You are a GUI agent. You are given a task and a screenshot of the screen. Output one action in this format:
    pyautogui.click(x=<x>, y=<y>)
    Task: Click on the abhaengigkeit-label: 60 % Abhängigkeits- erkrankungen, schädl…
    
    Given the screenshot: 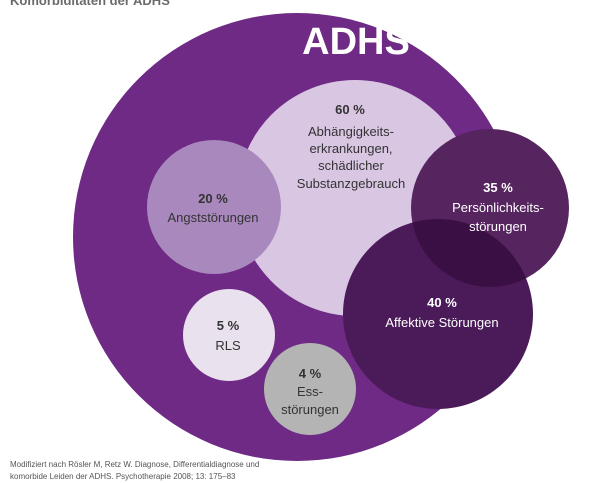 What is the action you would take?
    pyautogui.click(x=351, y=146)
    